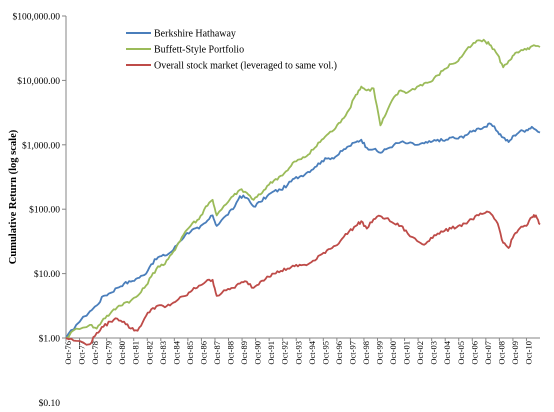 This screenshot has height=412, width=554. I want to click on x-tick-label: Oct-79, so click(109, 353).